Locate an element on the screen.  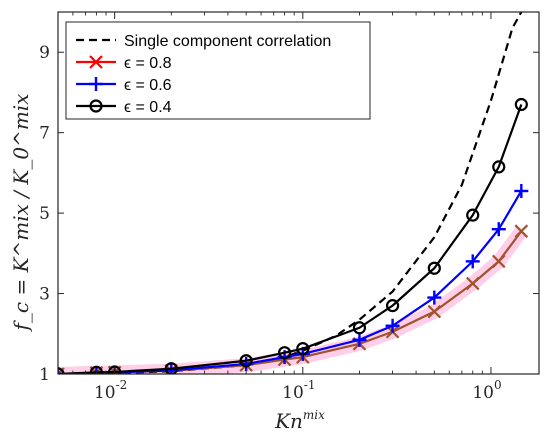
y-tick-label-2: 5 is located at coordinates (44, 214).